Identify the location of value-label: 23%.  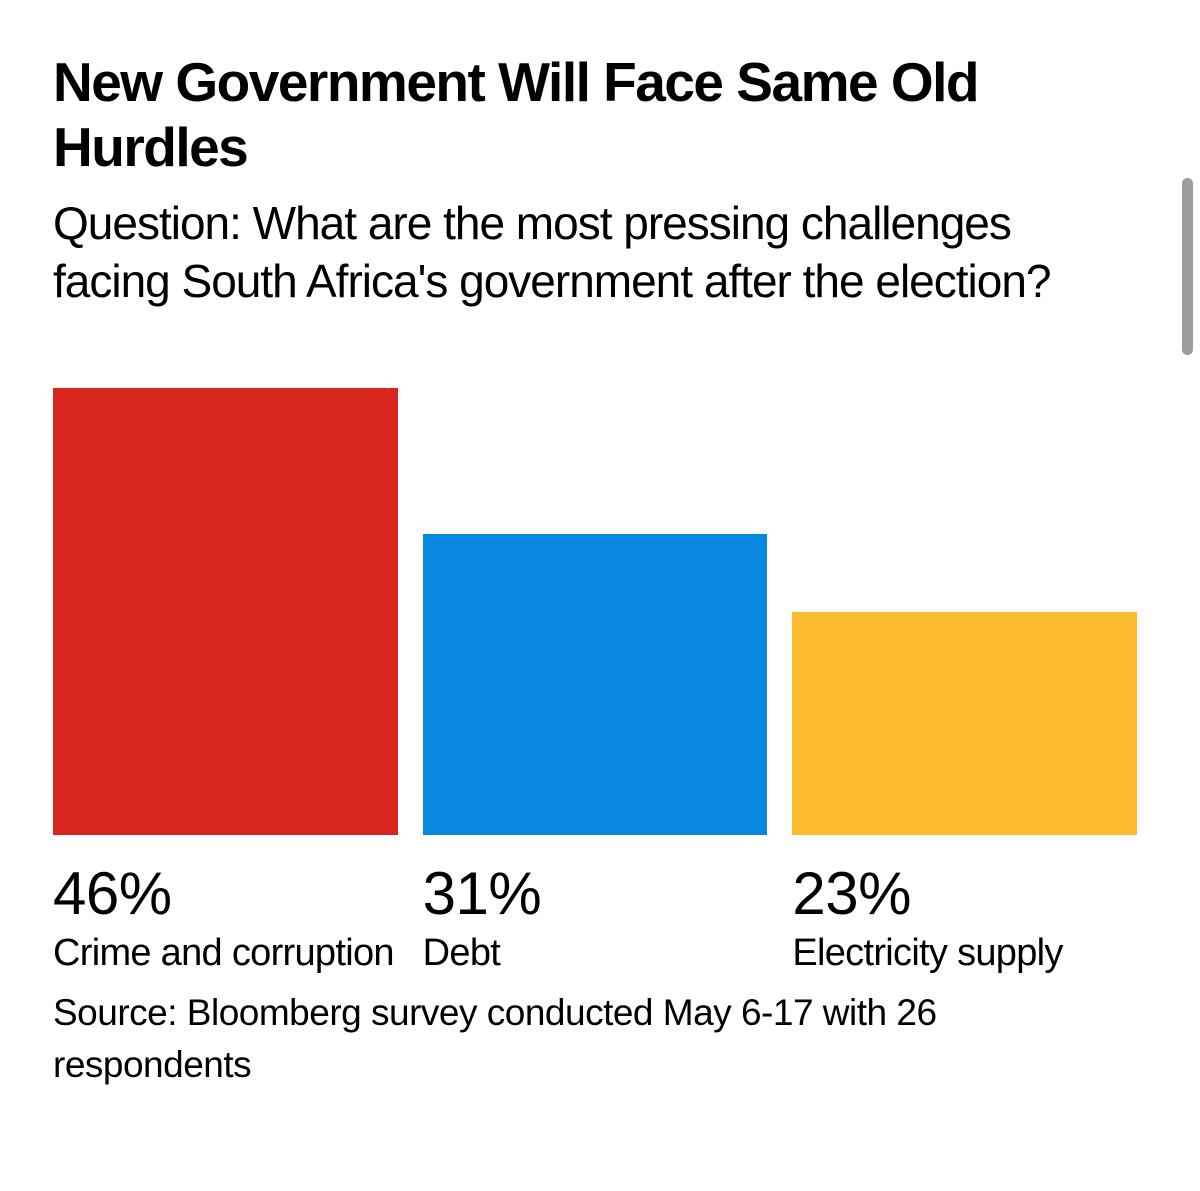
(851, 893).